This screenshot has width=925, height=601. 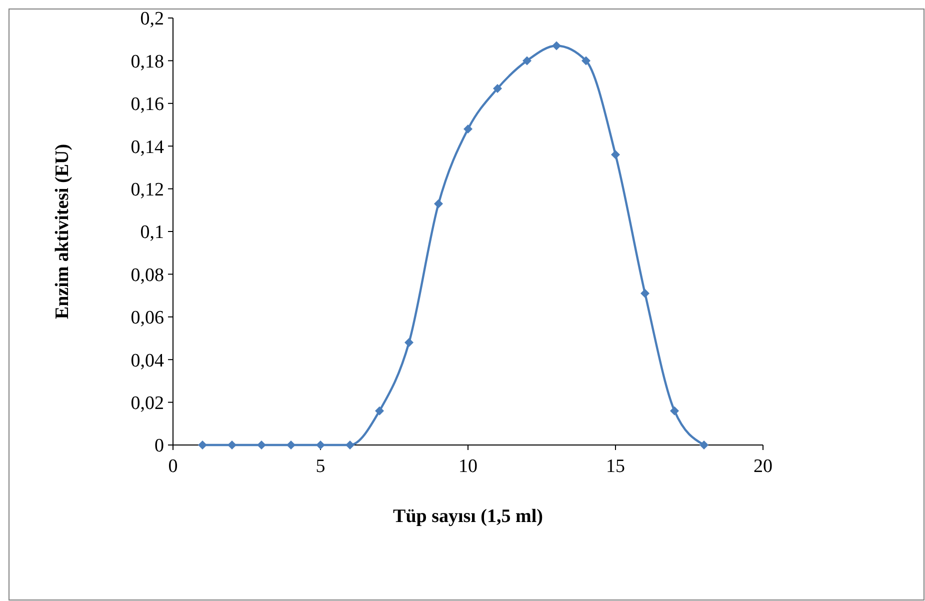 What do you see at coordinates (468, 466) in the screenshot?
I see `x-tick-label: 10` at bounding box center [468, 466].